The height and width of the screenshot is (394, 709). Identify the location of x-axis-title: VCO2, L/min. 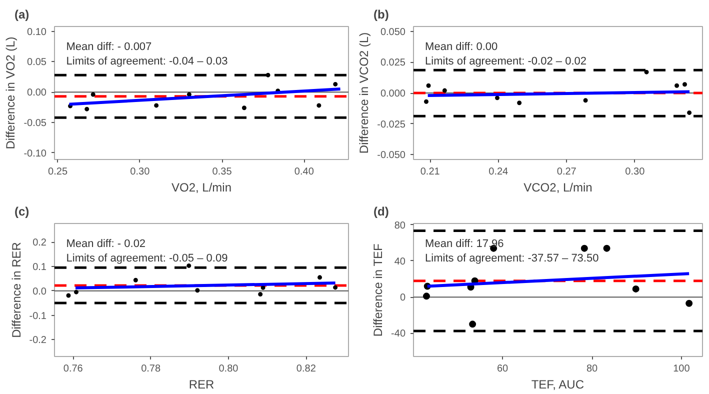
(558, 187).